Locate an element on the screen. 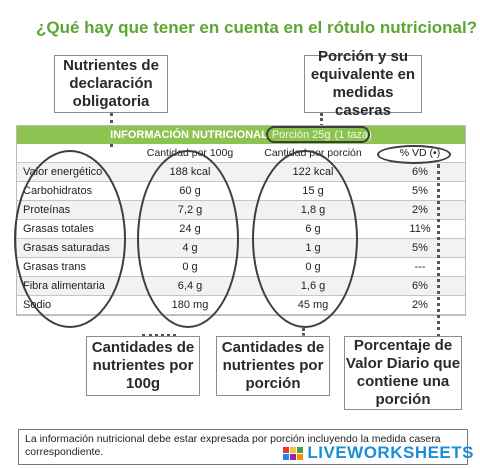  callout-nutrientes: Nutrientes de declaración obligatoria is located at coordinates (111, 84).